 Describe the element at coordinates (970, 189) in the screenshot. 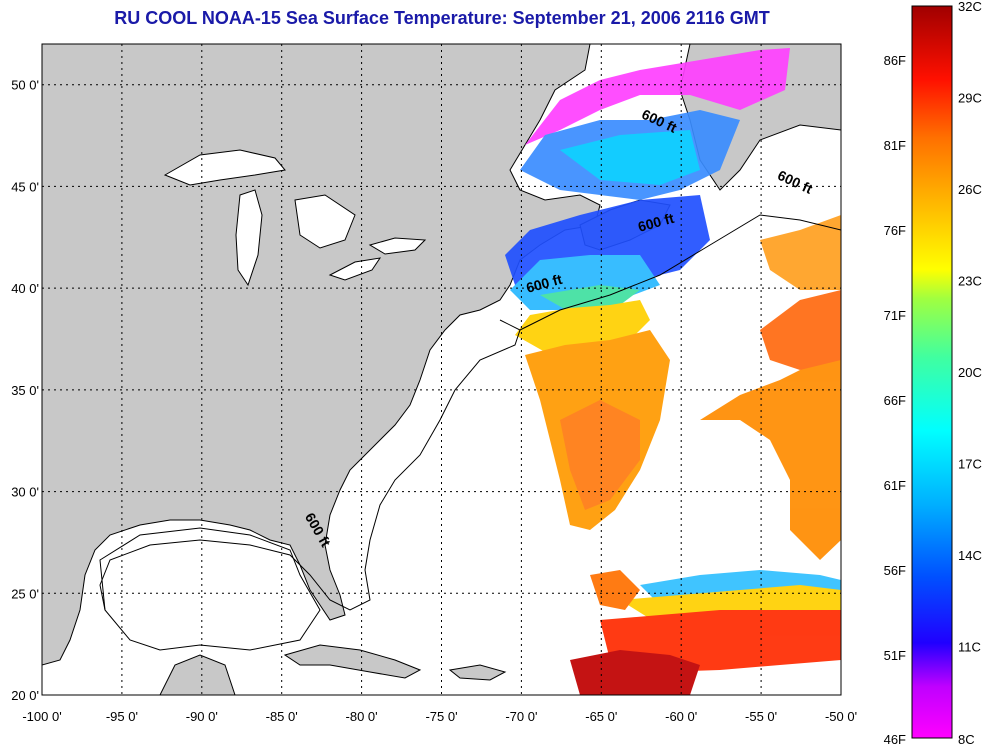

I see `celsius-label: 26C` at that location.